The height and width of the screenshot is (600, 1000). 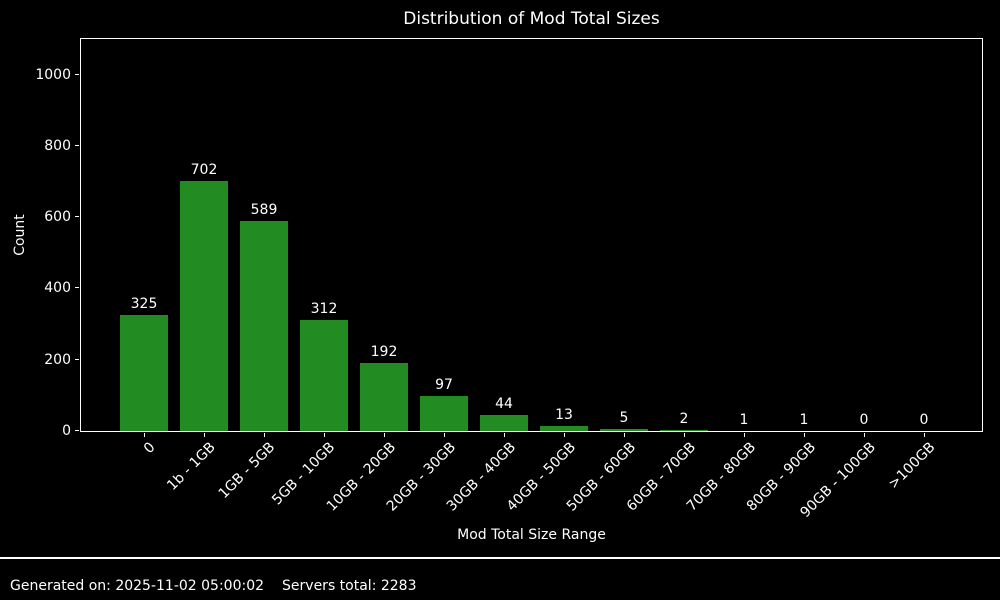 What do you see at coordinates (500, 558) in the screenshot?
I see `footer-divider` at bounding box center [500, 558].